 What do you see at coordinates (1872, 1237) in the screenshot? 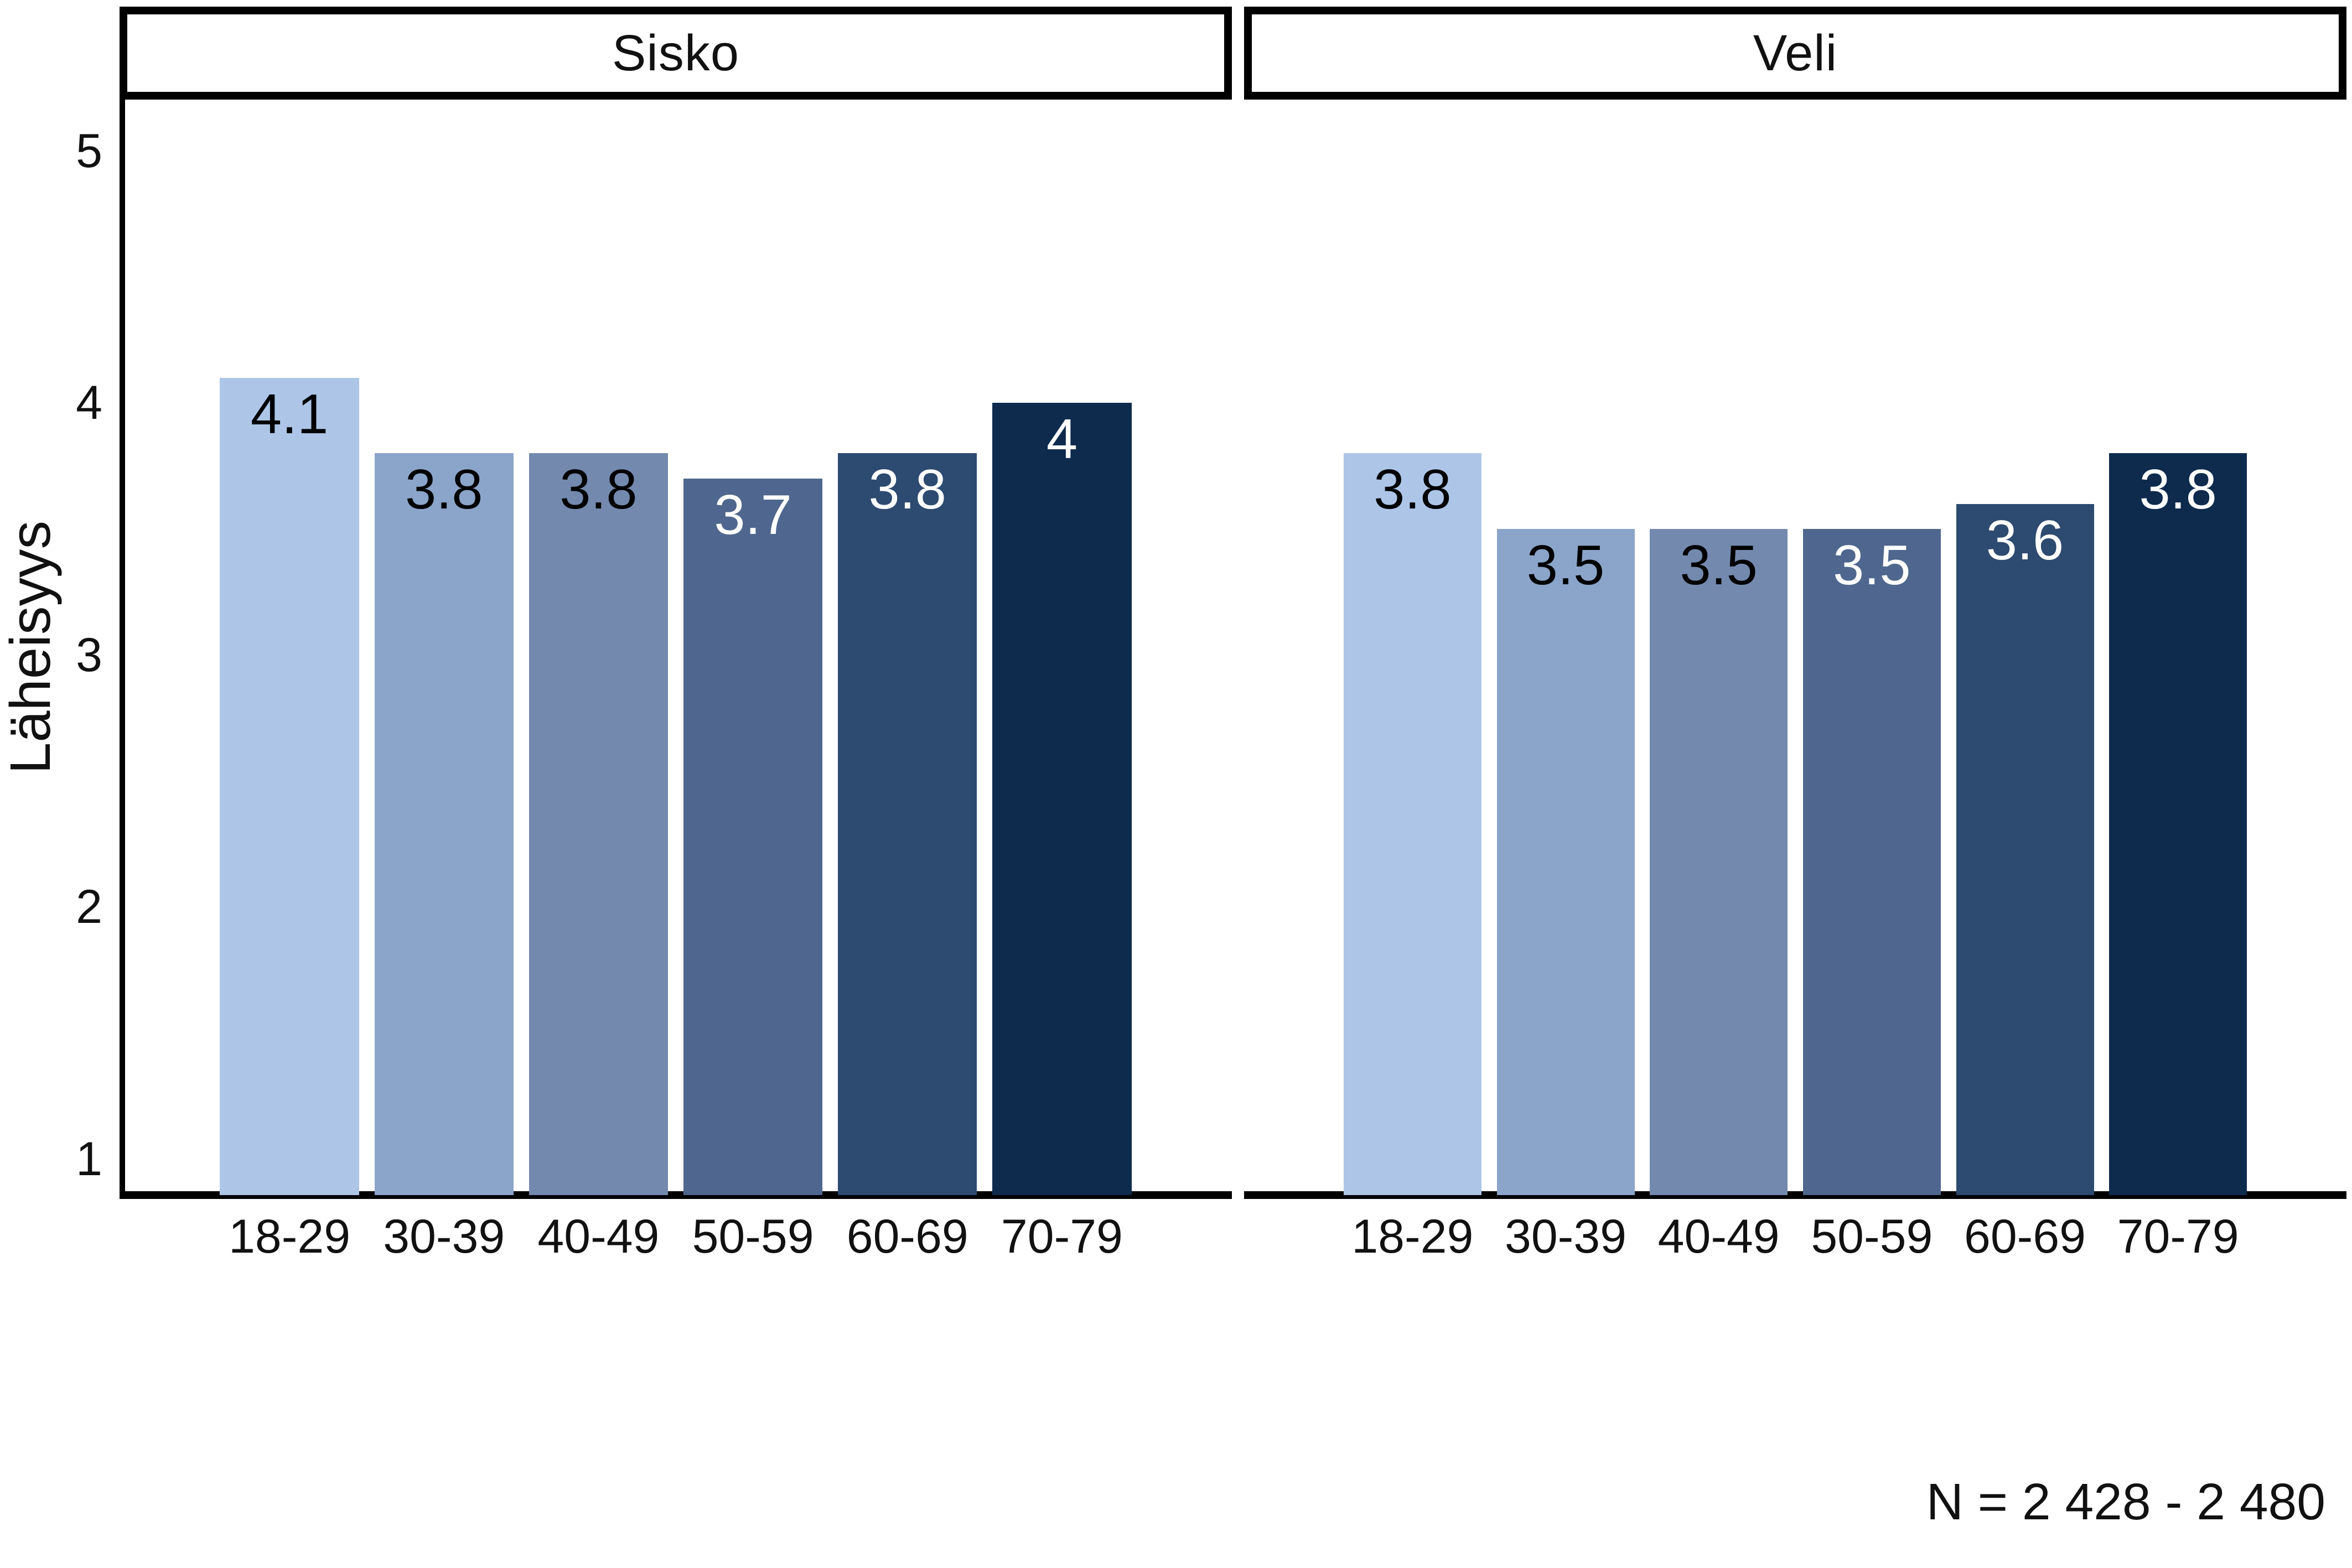
I see `x-tick-label-veli-50-59: 50-59` at bounding box center [1872, 1237].